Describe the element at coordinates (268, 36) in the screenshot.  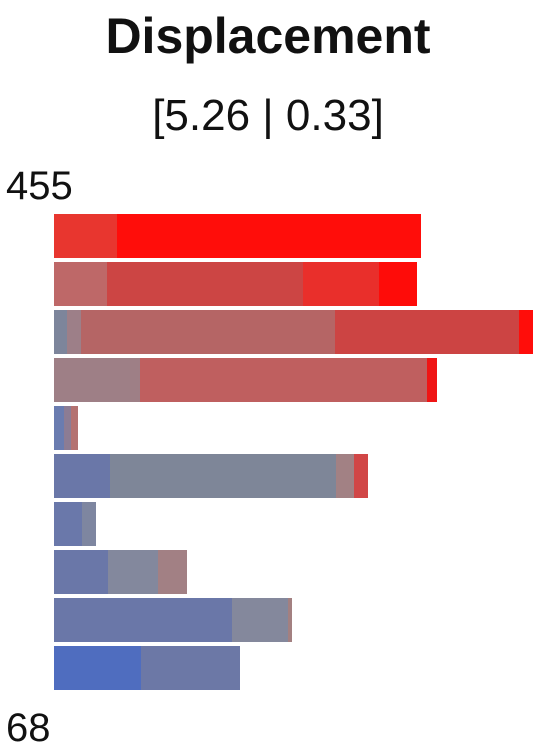
I see `chart-title: Displacement` at that location.